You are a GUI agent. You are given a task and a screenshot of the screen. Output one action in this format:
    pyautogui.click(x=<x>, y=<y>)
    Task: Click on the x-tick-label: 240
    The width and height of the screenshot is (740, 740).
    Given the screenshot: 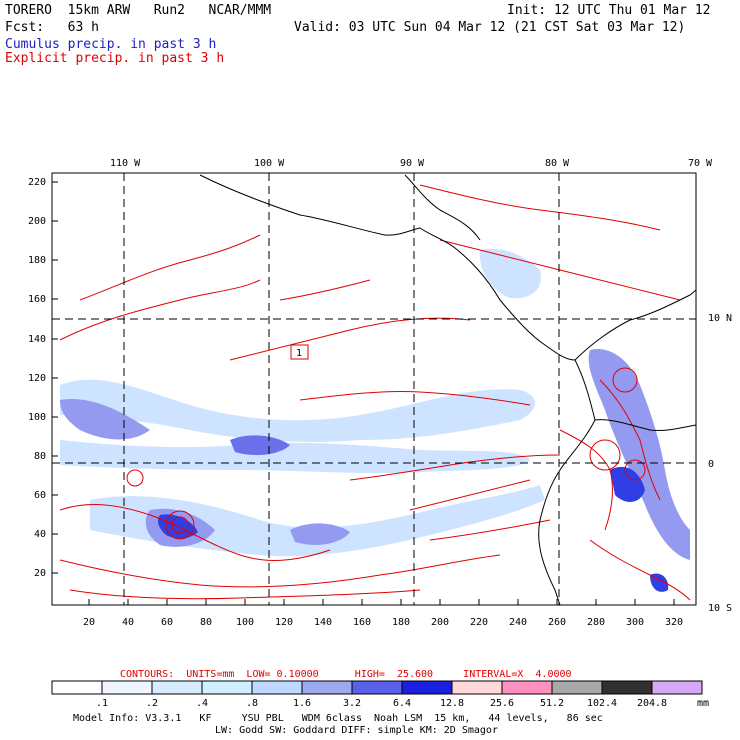 What is the action you would take?
    pyautogui.click(x=518, y=622)
    